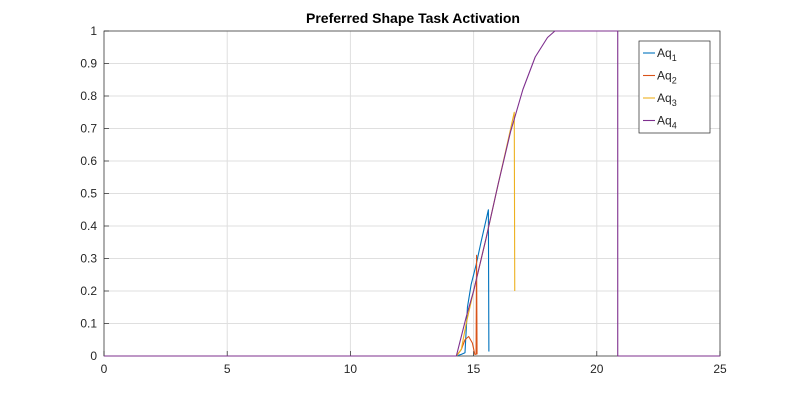 Image resolution: width=797 pixels, height=400 pixels. What do you see at coordinates (88, 161) in the screenshot?
I see `y-tick-label: 0.6` at bounding box center [88, 161].